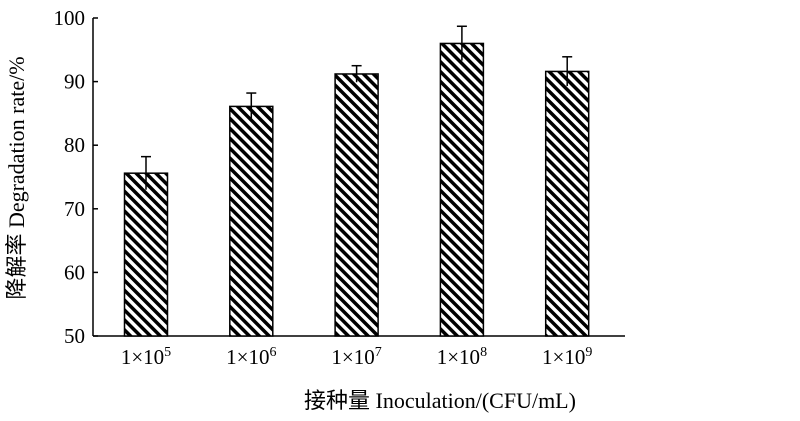 This screenshot has height=421, width=800. Describe the element at coordinates (567, 357) in the screenshot. I see `x-tick-label: 1×10⁹` at that location.